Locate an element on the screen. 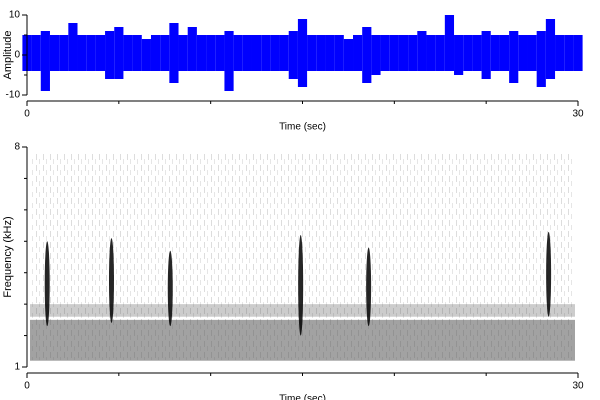  y-tick-label: 1 is located at coordinates (17, 367).